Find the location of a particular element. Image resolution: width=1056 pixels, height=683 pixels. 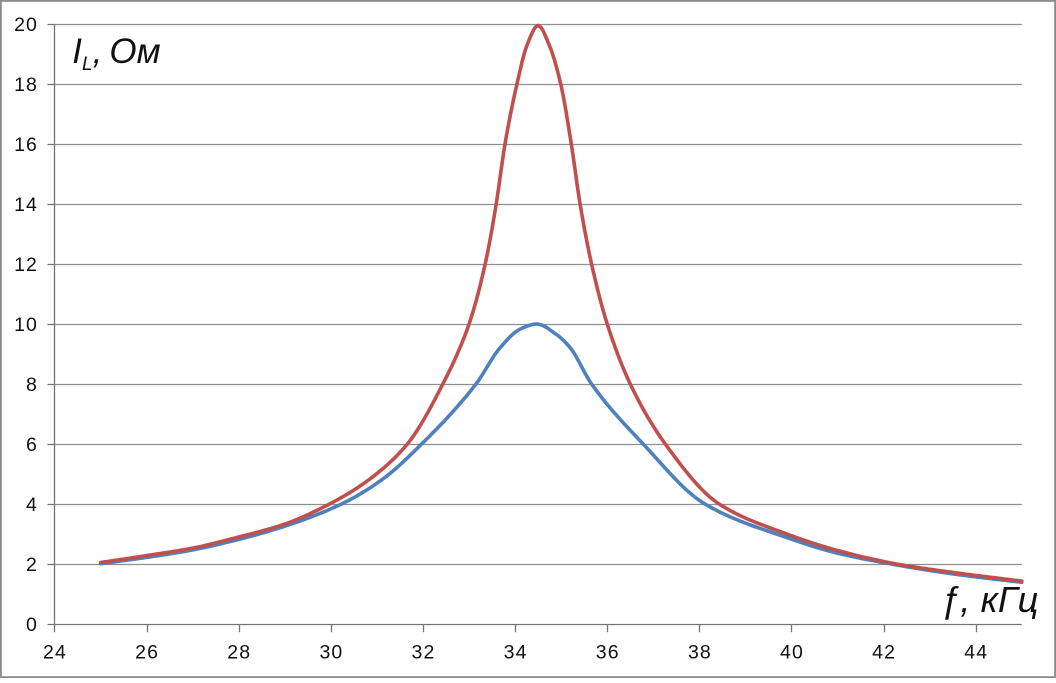

svg-text: 26 is located at coordinates (147, 653).